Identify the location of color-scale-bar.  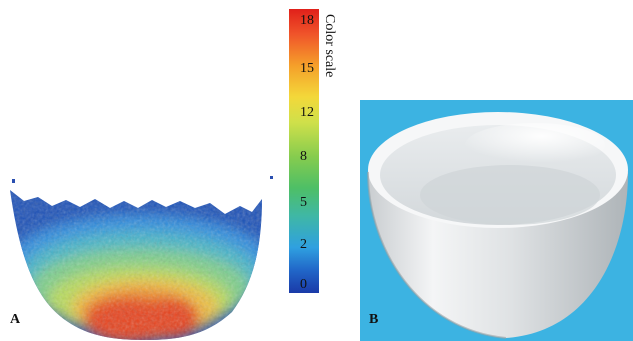
(304, 151).